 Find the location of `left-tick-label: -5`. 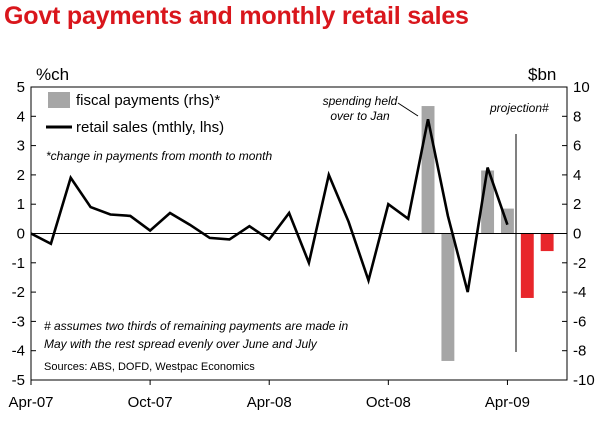

left-tick-label: -5 is located at coordinates (18, 380).